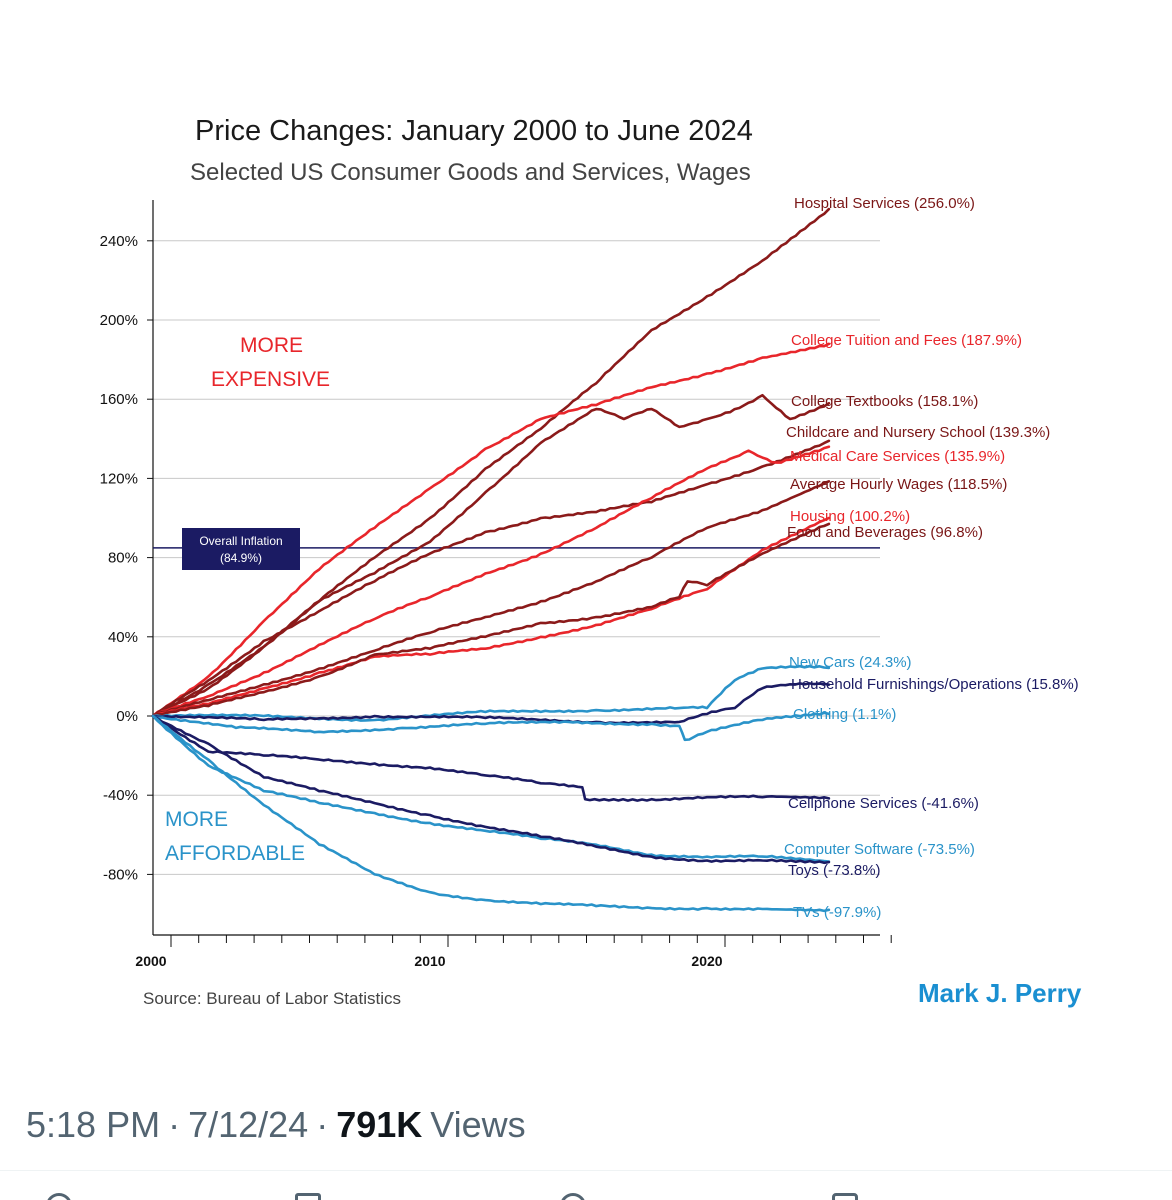  I want to click on more-expensive-label-line2: EXPENSIVE, so click(270, 379).